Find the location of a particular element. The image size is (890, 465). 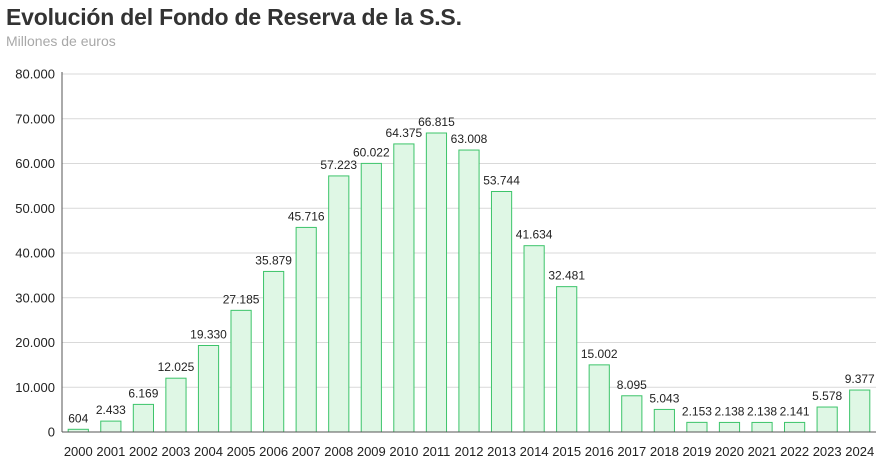

data-label: 9.377 is located at coordinates (860, 379).